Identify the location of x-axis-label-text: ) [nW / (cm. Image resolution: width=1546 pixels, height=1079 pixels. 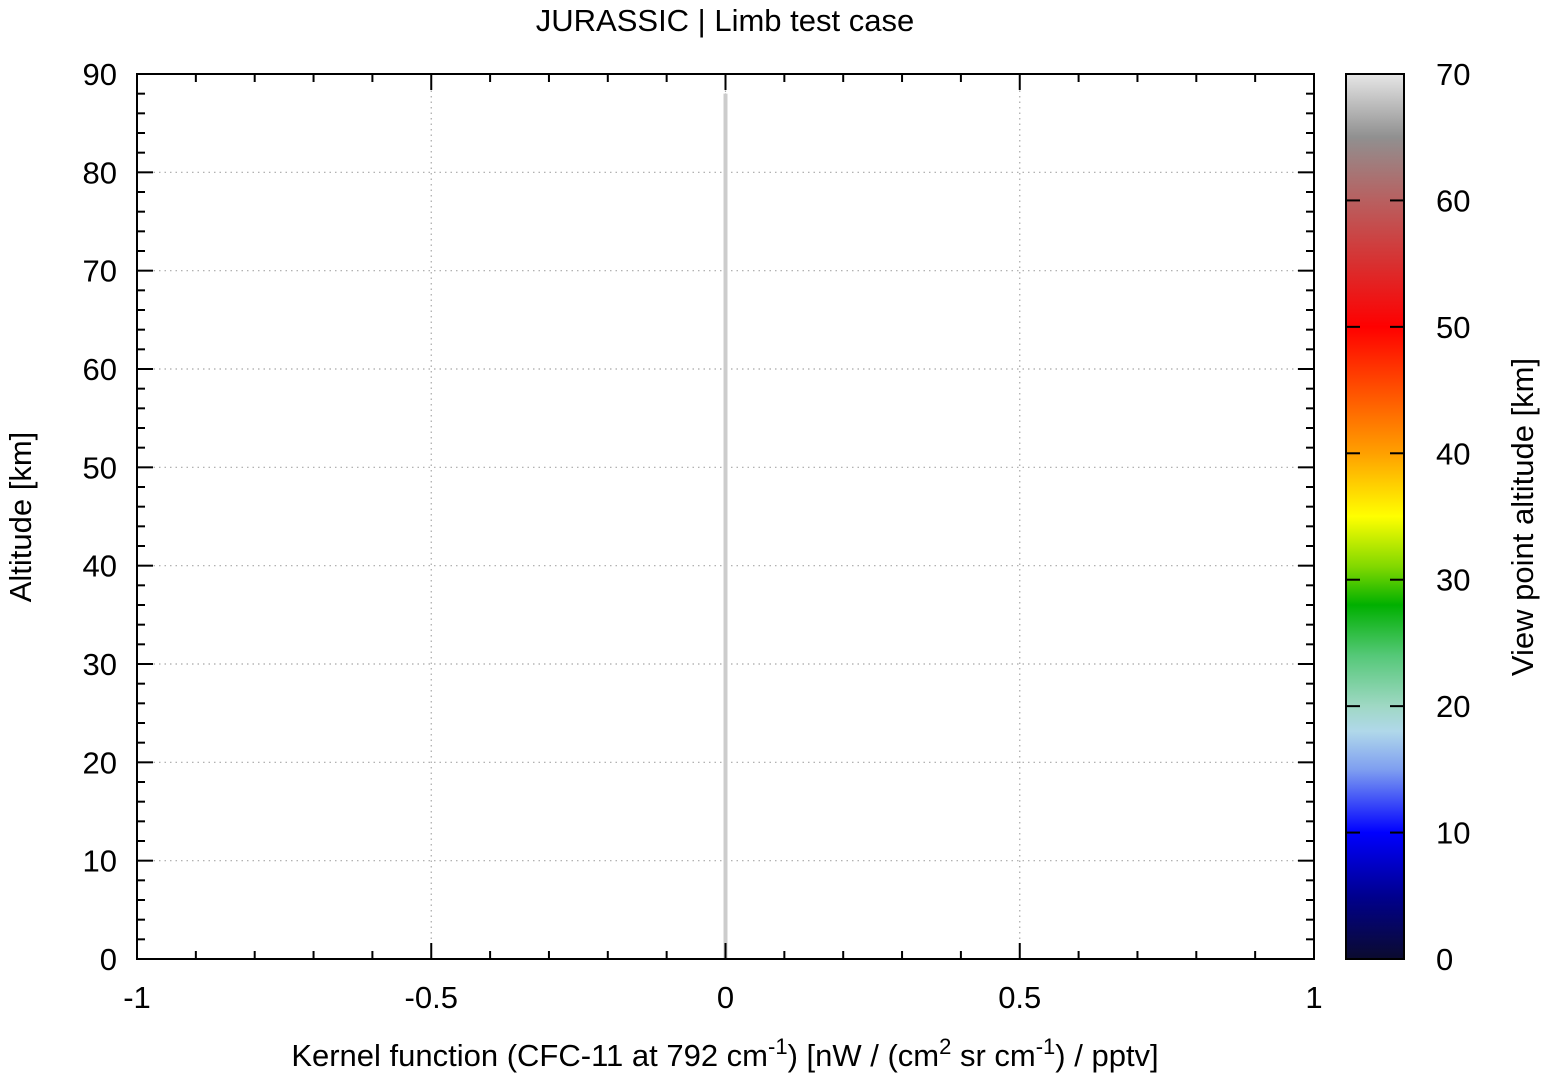
(864, 1055).